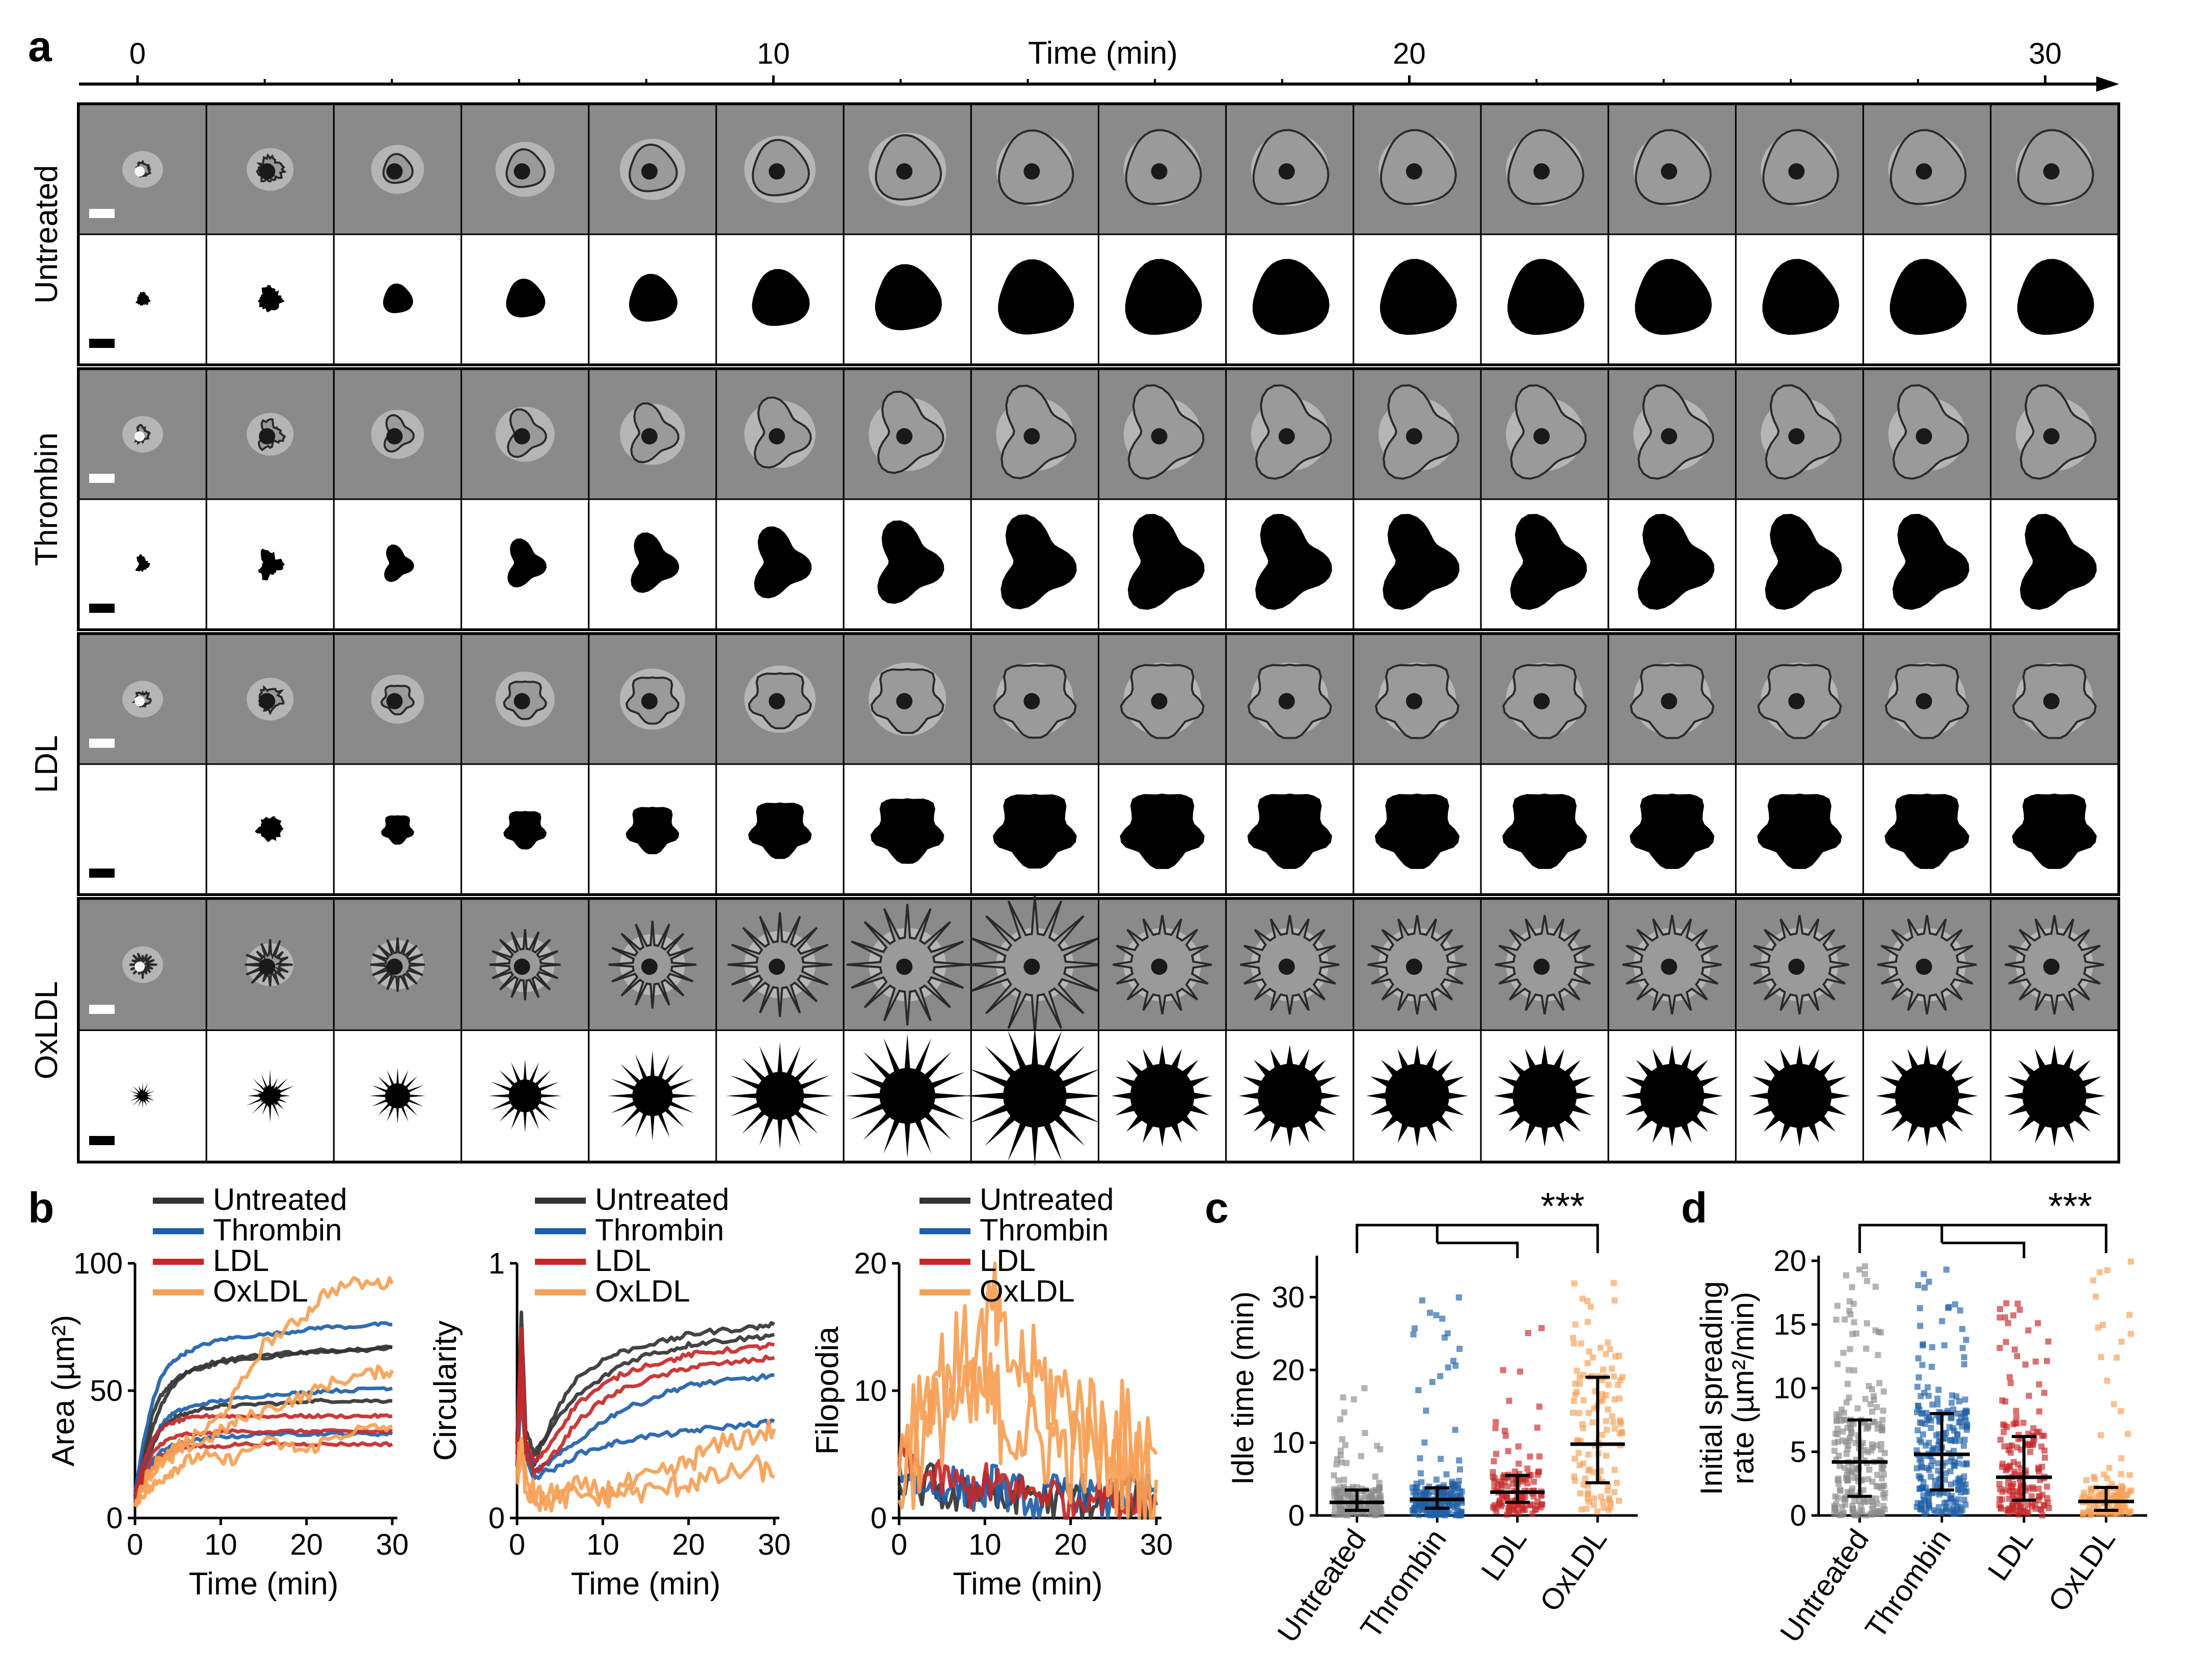 This screenshot has width=2191, height=1680. I want to click on x-axis-title: Time (min), so click(646, 1584).